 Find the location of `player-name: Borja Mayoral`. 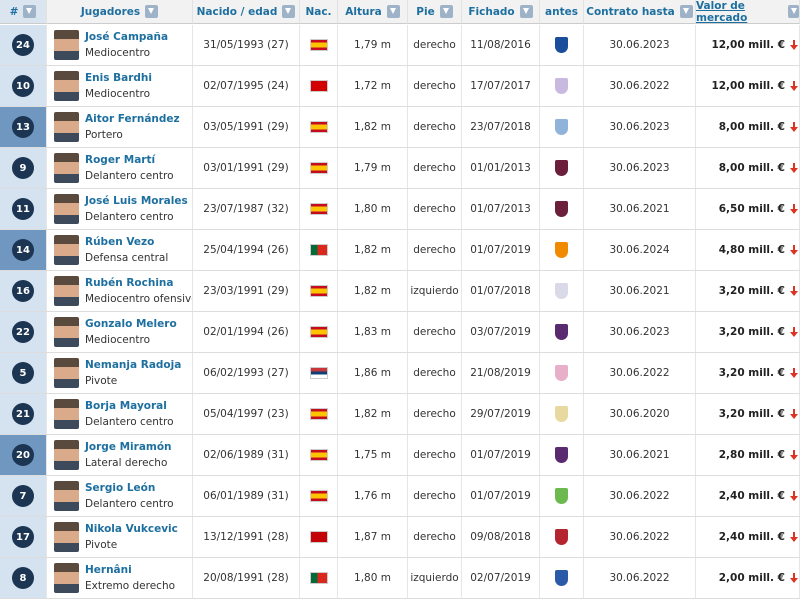

player-name: Borja Mayoral is located at coordinates (126, 406).